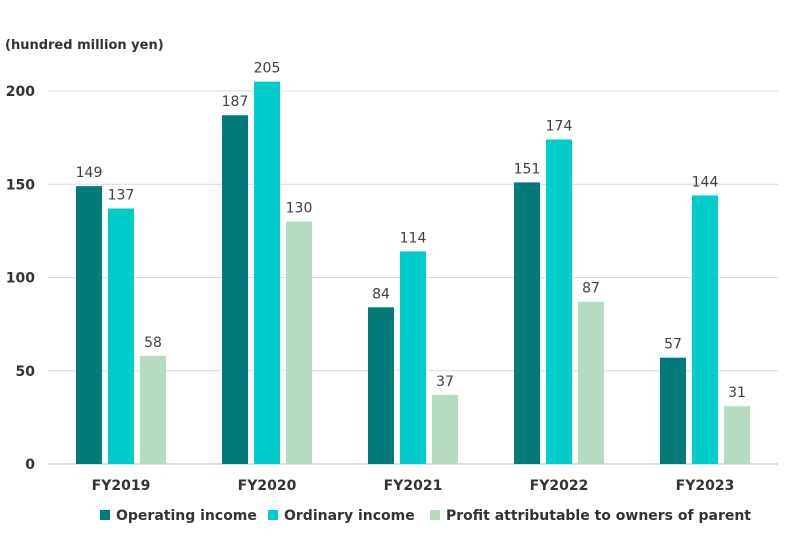 The width and height of the screenshot is (795, 550). What do you see at coordinates (413, 238) in the screenshot?
I see `data-label: 114` at bounding box center [413, 238].